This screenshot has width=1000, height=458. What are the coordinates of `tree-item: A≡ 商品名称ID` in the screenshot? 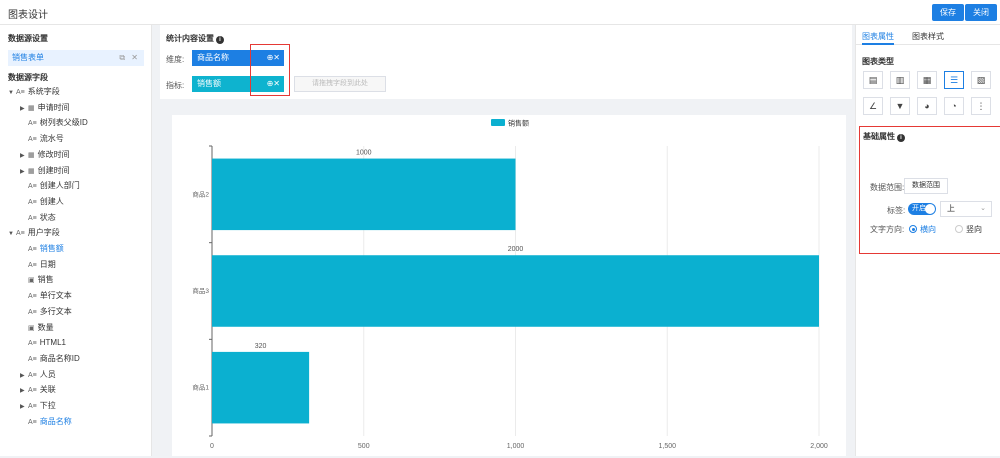 It's located at (50, 359).